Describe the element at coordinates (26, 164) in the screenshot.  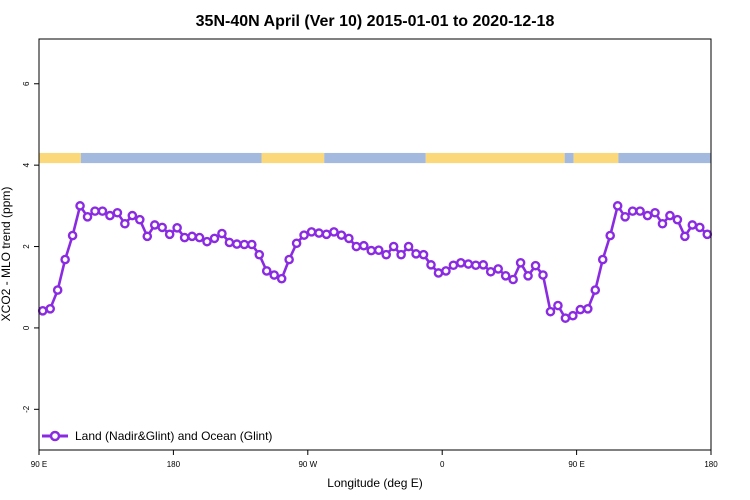
I see `y-tick-label: 4` at that location.